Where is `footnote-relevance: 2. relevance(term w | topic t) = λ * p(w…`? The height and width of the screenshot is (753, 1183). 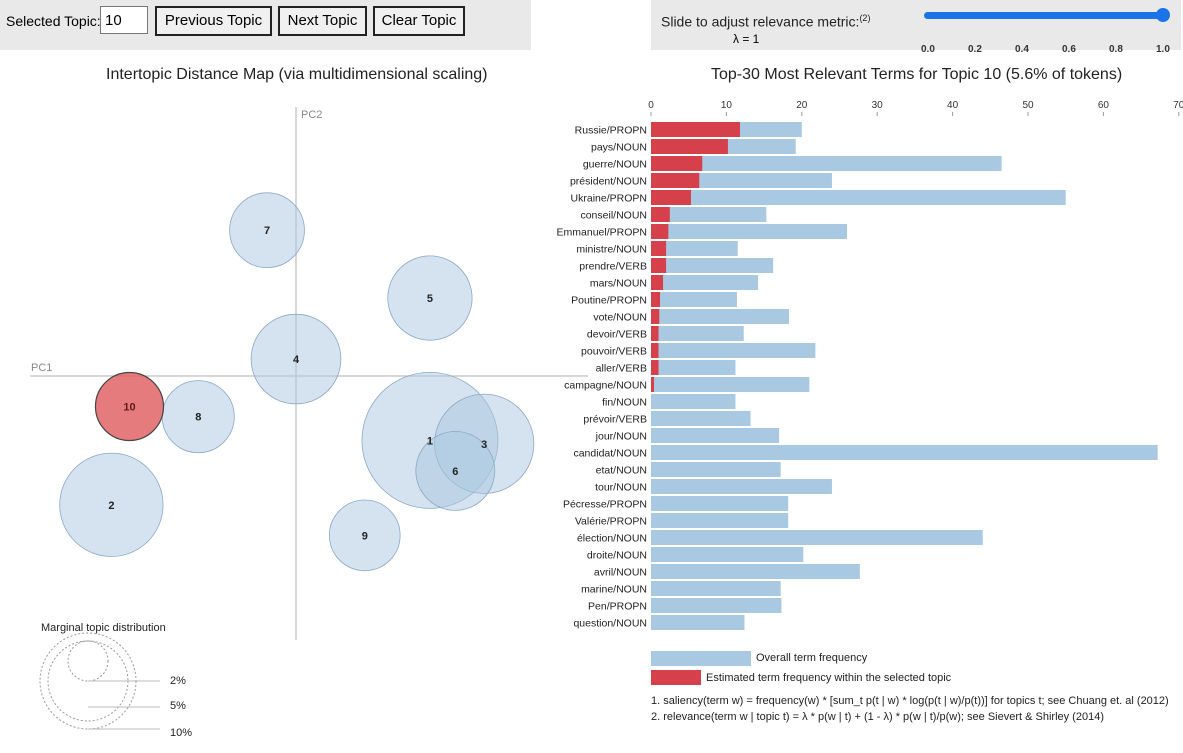 footnote-relevance: 2. relevance(term w | topic t) = λ * p(w… is located at coordinates (877, 717).